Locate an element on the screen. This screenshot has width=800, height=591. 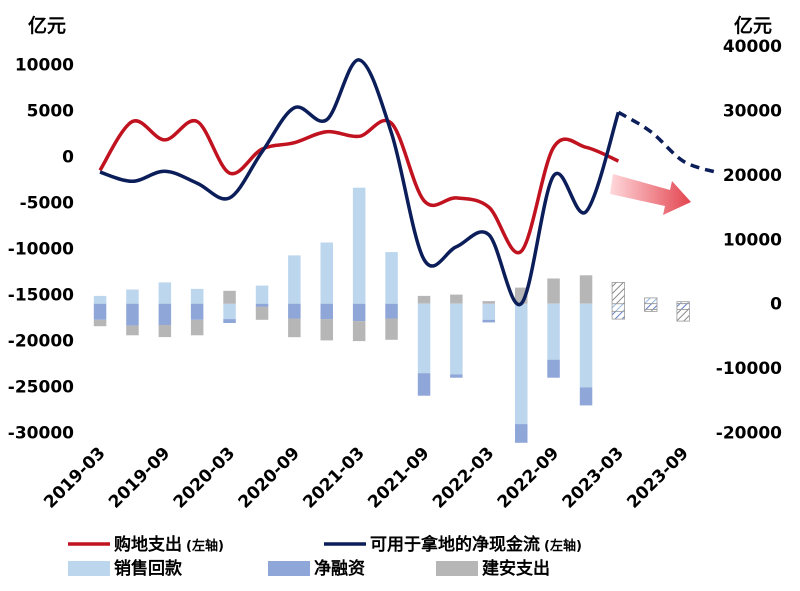
x-tick-label: 2020-09 is located at coordinates (269, 477).